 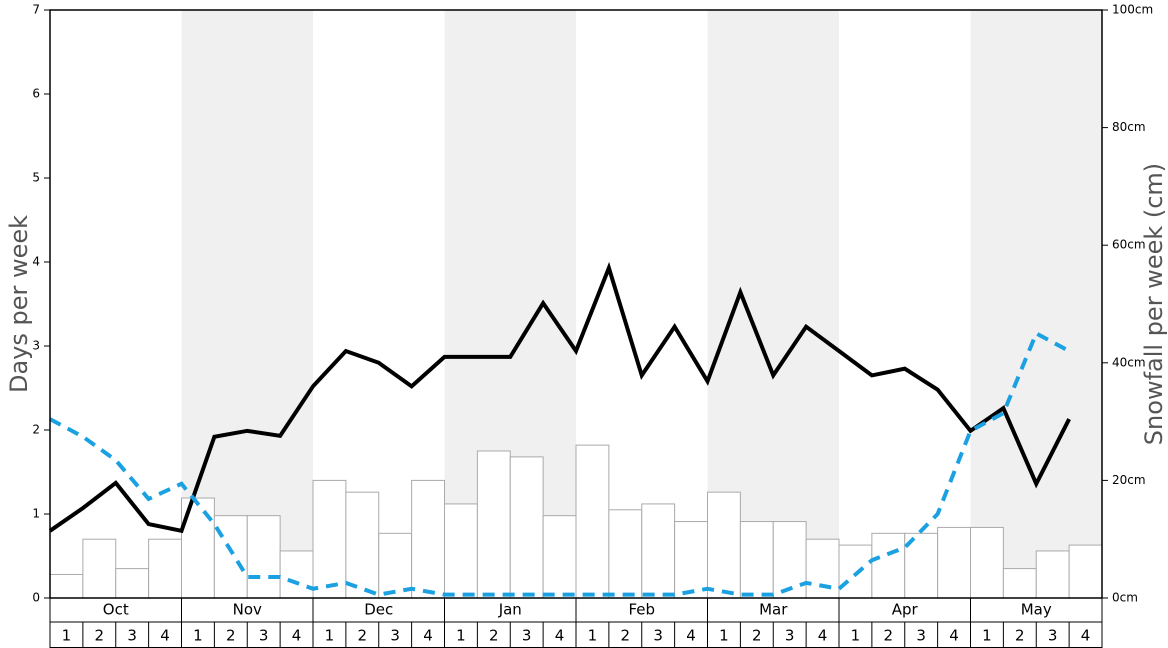 What do you see at coordinates (773, 610) in the screenshot?
I see `month-label: Mar` at bounding box center [773, 610].